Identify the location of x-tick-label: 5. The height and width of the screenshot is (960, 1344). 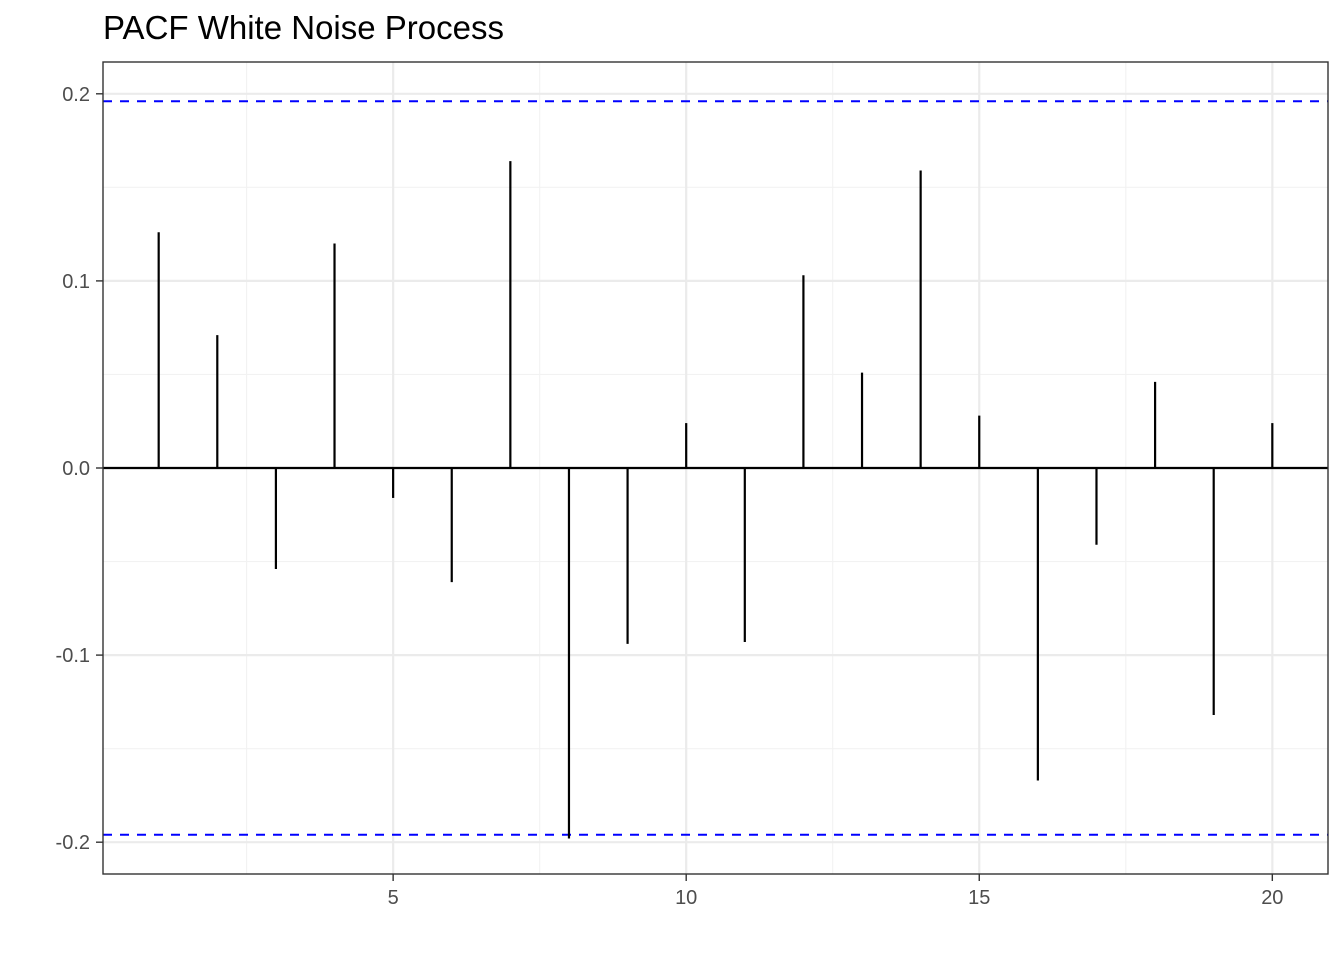
(393, 898).